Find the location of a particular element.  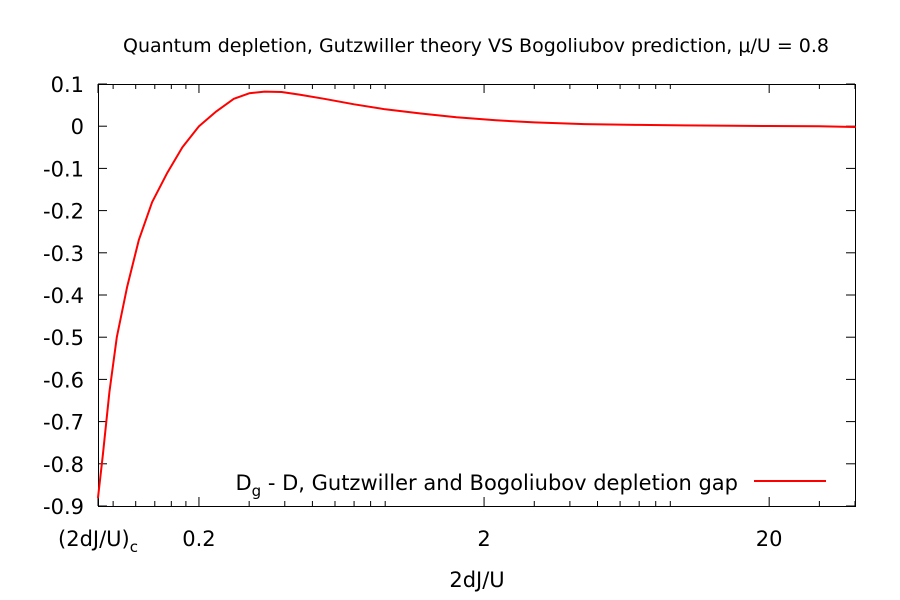

y-tick-label: -0.7 is located at coordinates (63, 423).